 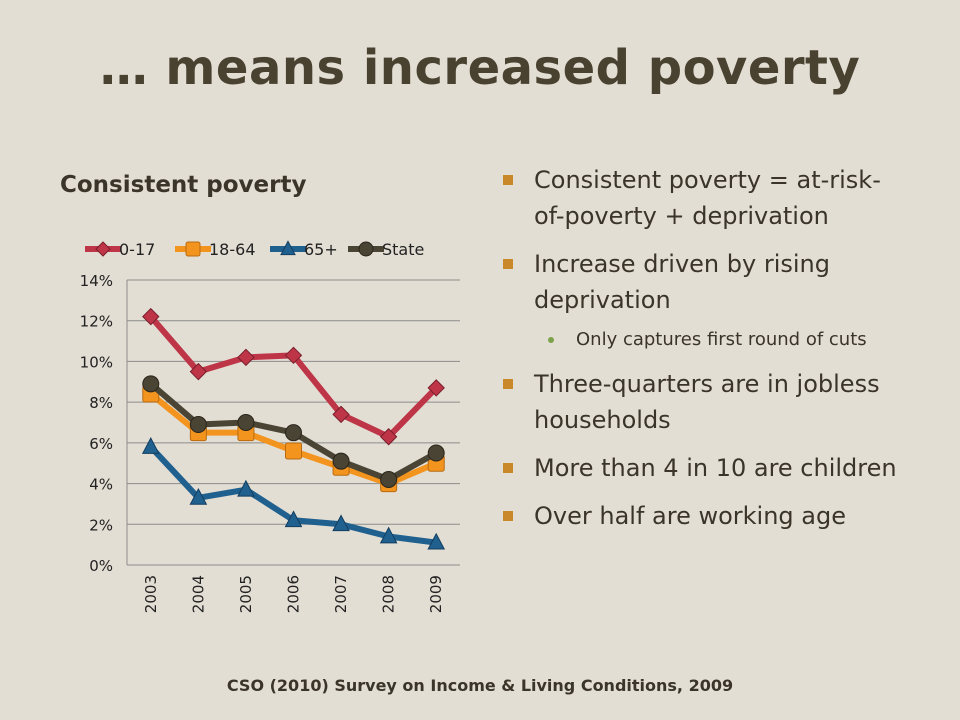 I want to click on bullet-item: Over half are working age, so click(x=700, y=516).